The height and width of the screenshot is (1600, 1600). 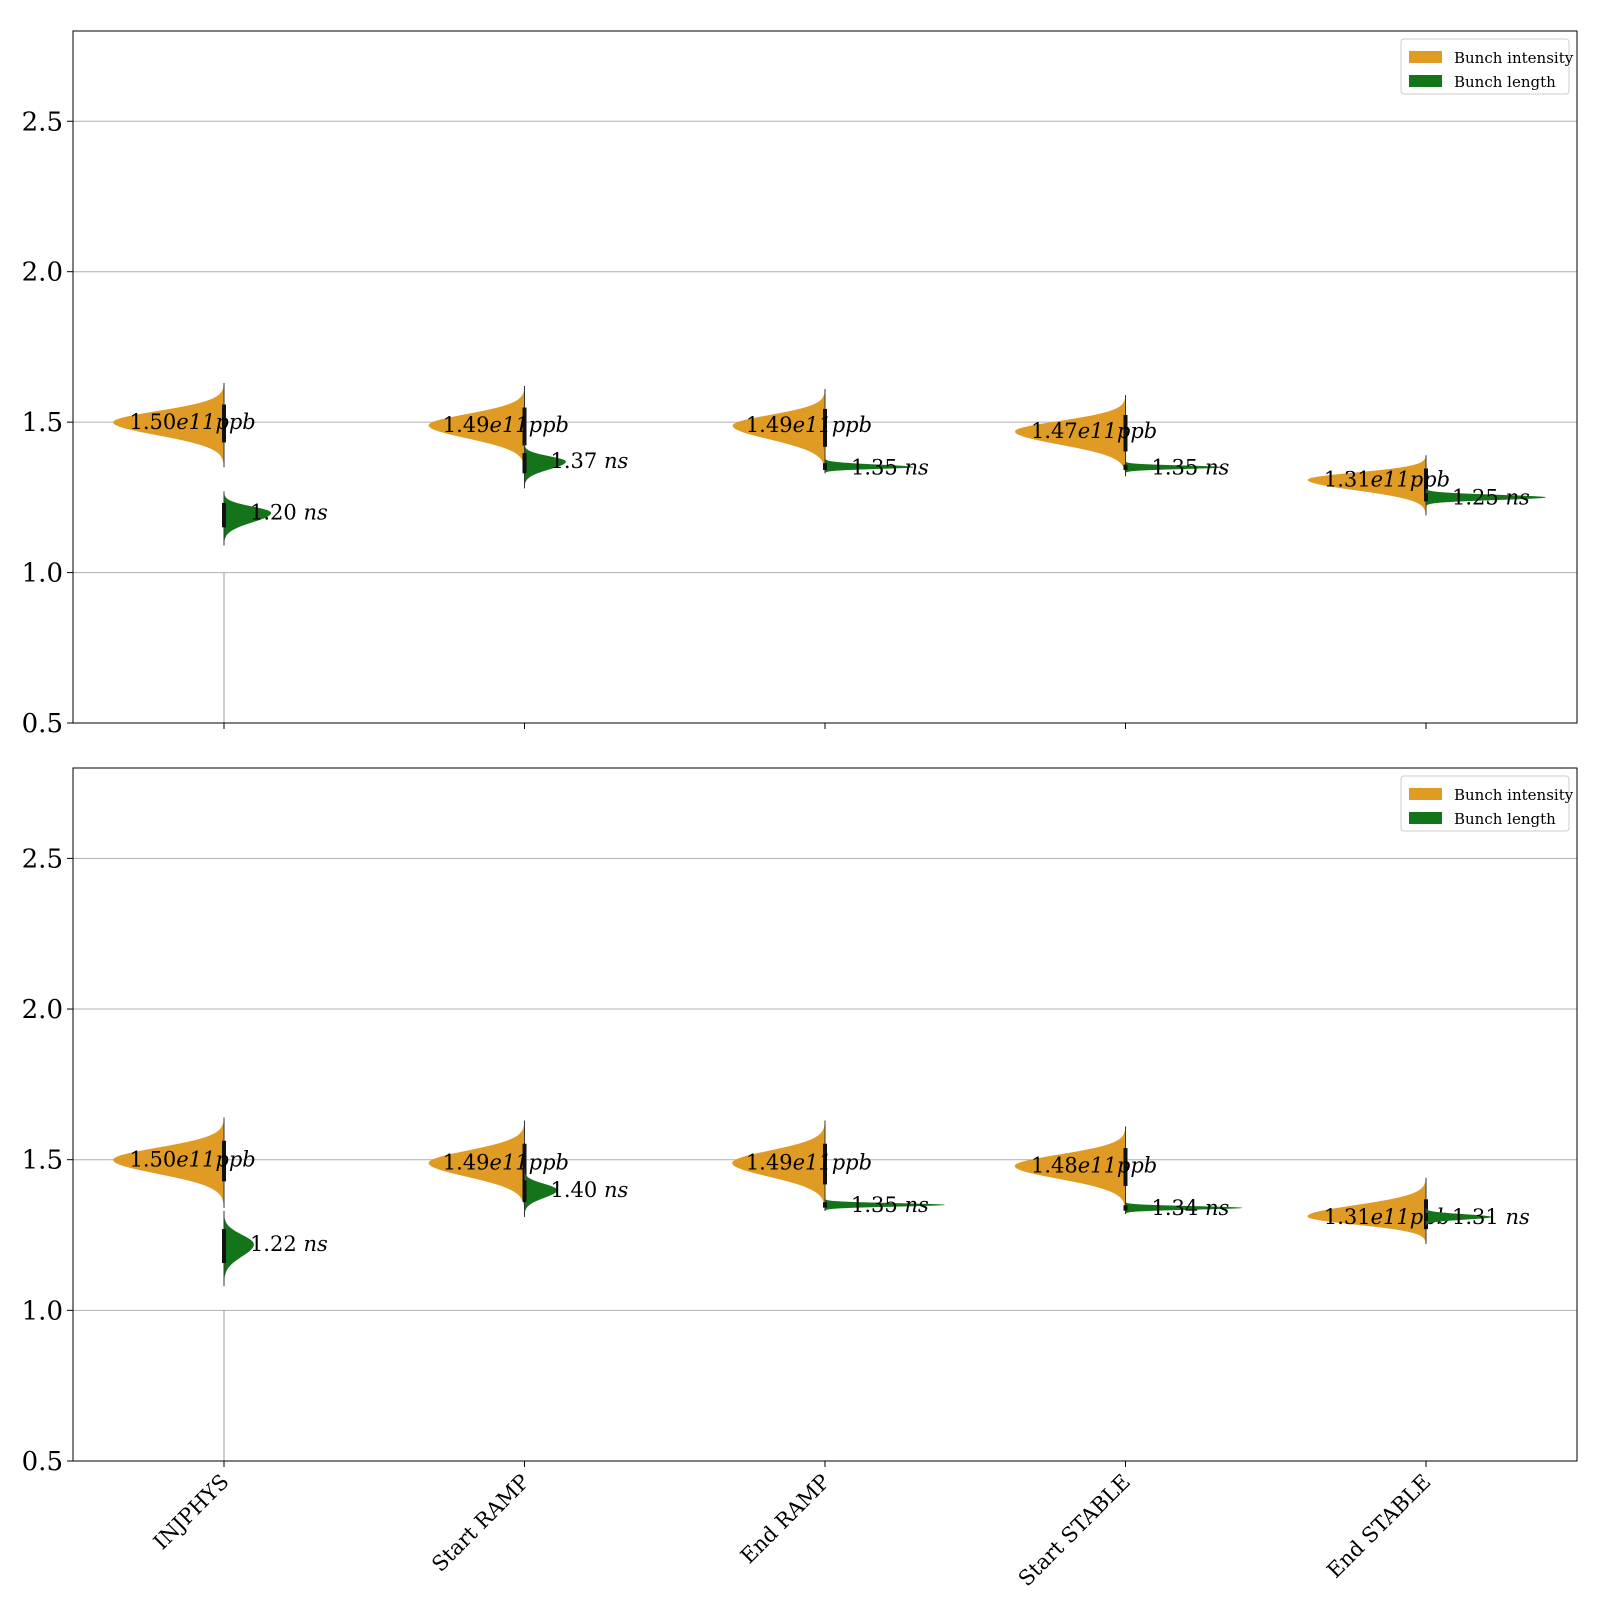 What do you see at coordinates (590, 1190) in the screenshot?
I see `length-annotation: 1.40 ns` at bounding box center [590, 1190].